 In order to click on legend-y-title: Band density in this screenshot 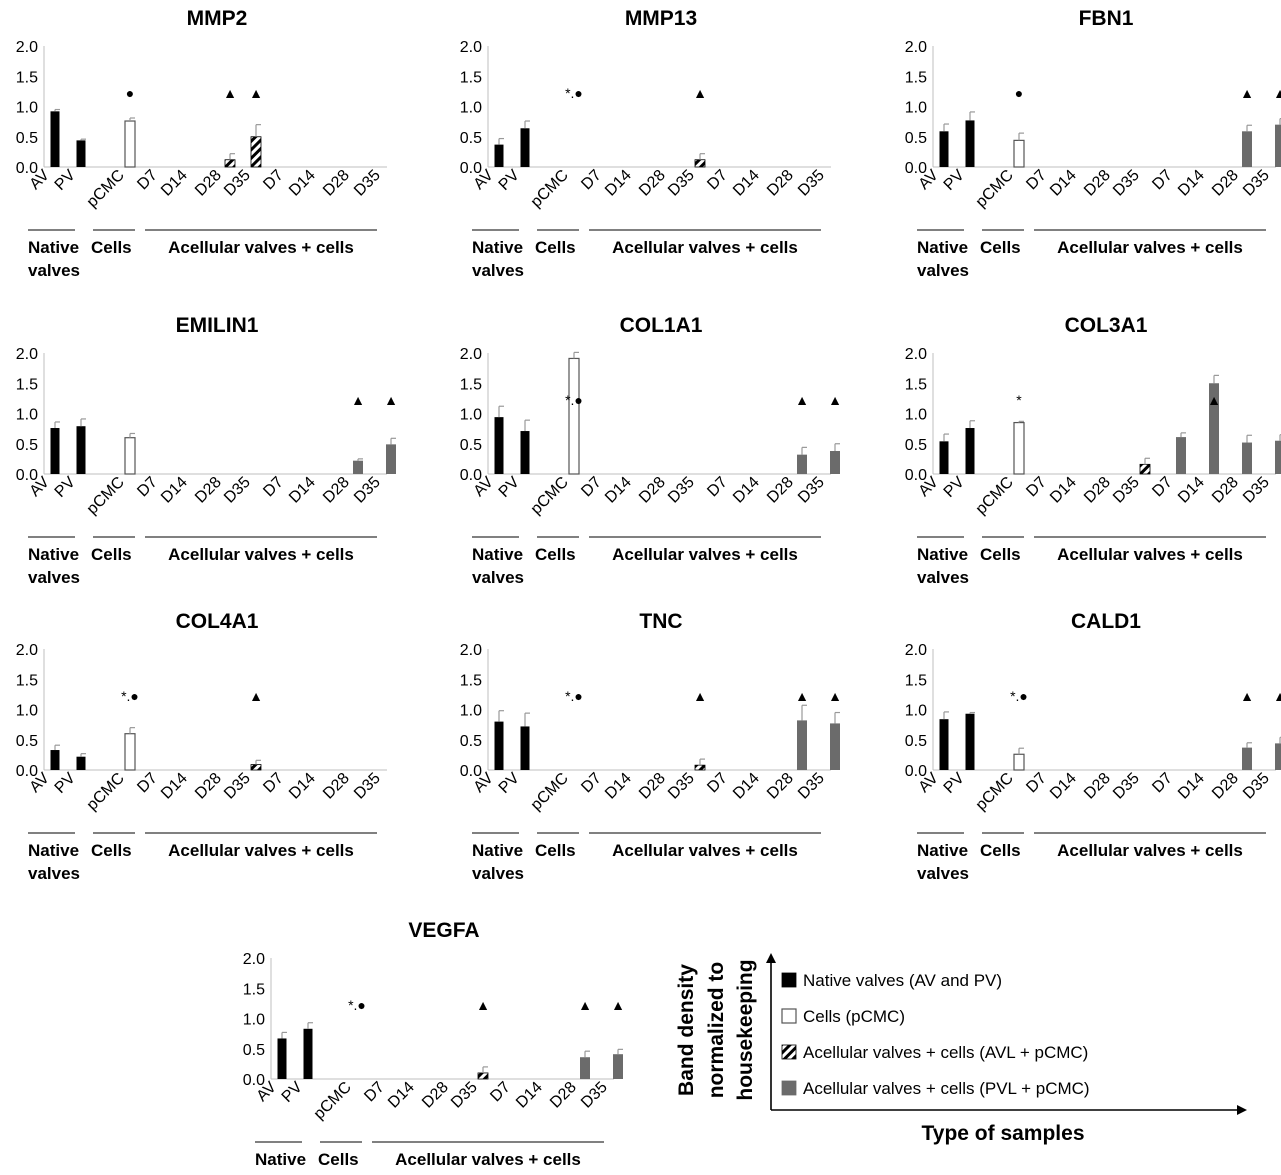, I will do `click(686, 1030)`.